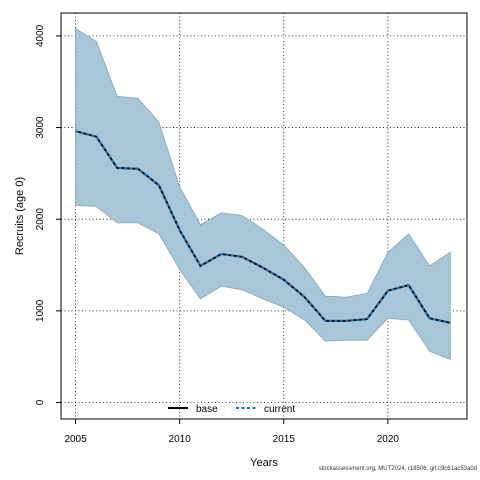 Image resolution: width=480 pixels, height=480 pixels. I want to click on y-axis: 0 1000 2000 3000 4000, so click(48, 214).